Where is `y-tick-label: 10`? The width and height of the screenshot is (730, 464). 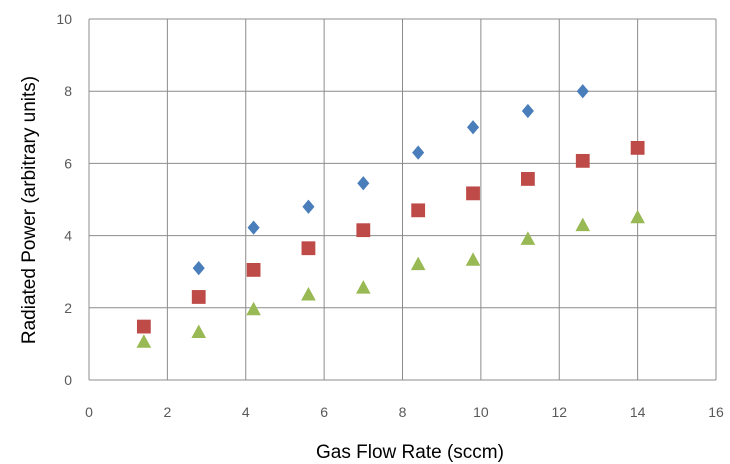 y-tick-label: 10 is located at coordinates (64, 19).